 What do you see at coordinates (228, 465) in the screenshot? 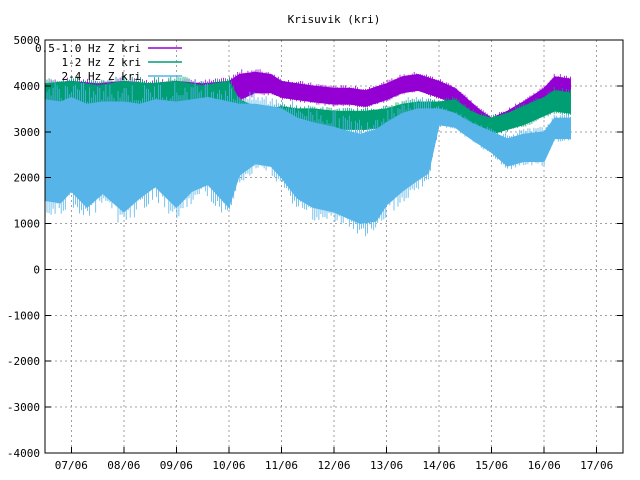
I see `x-tick-label: 10/06` at bounding box center [228, 465].